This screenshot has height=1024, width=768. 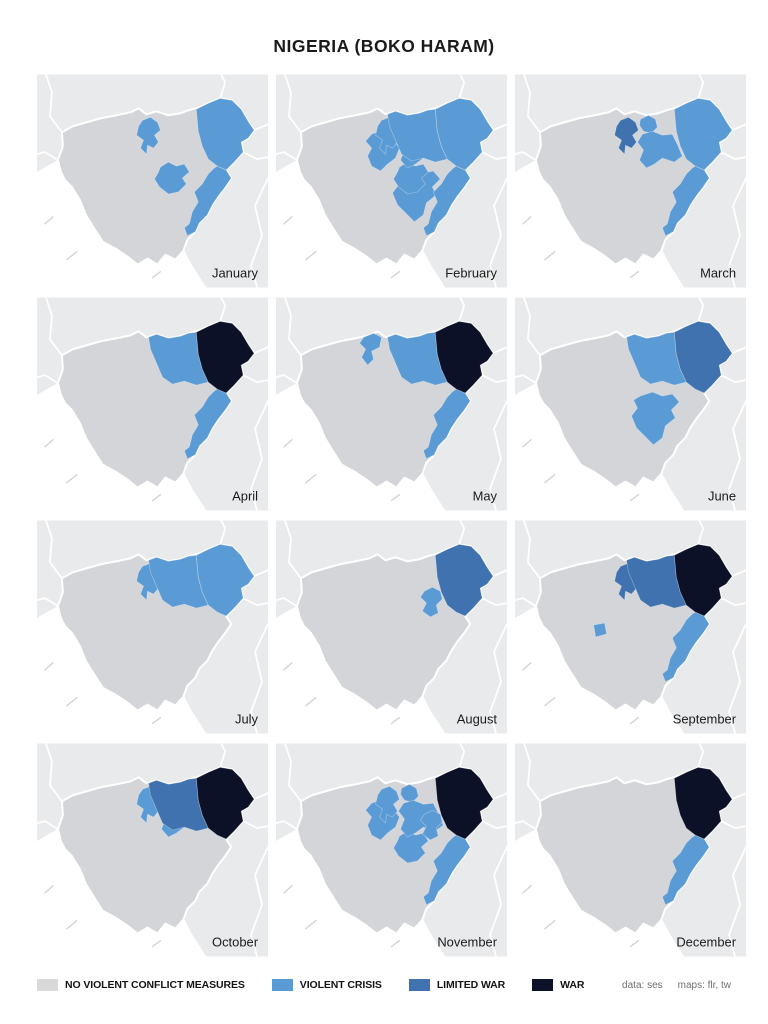 What do you see at coordinates (655, 418) in the screenshot?
I see `region-bauchi_plateau` at bounding box center [655, 418].